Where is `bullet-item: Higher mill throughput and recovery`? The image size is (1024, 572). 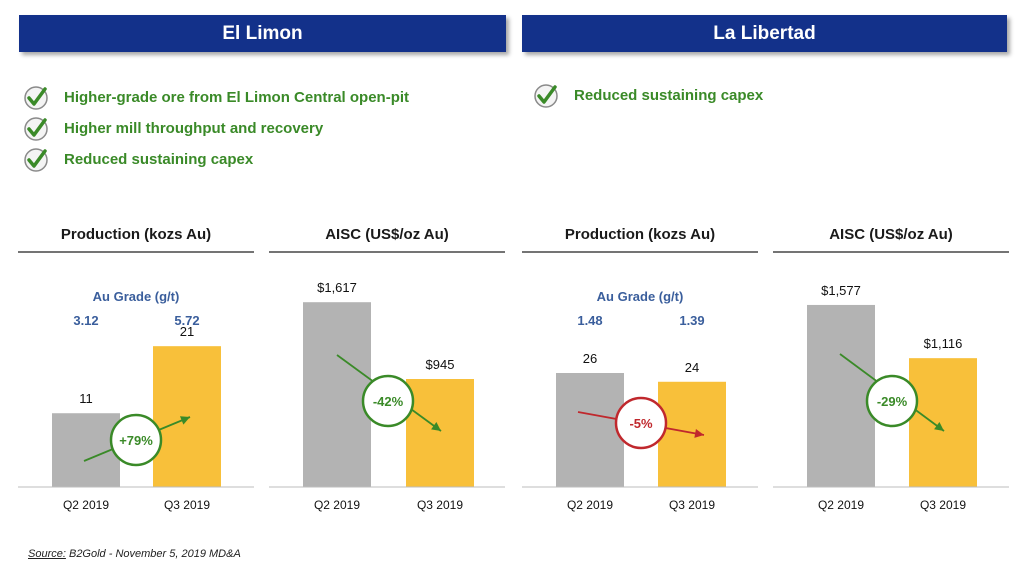
bullet-item: Higher mill throughput and recovery is located at coordinates (215, 128).